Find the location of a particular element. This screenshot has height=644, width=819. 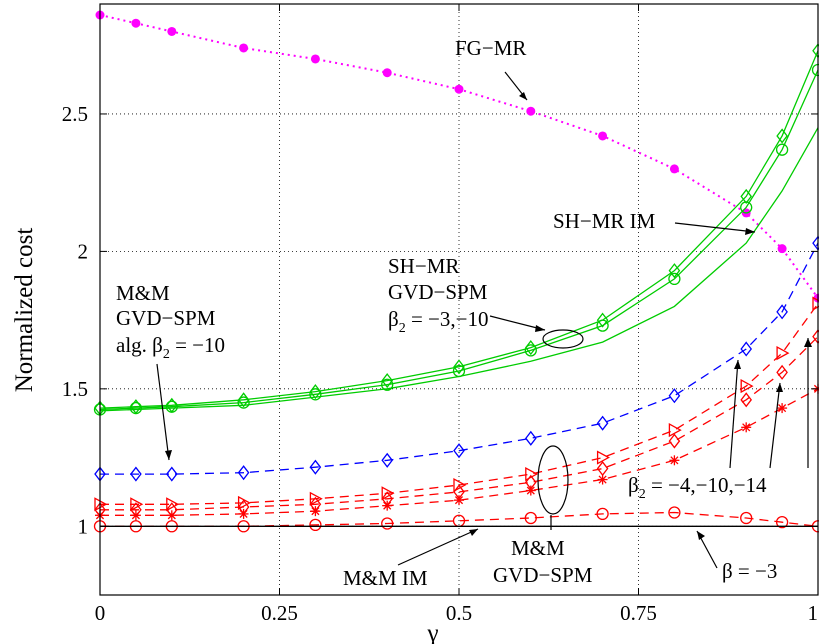

annotation-mm-alg-arrow is located at coordinates (163, 412).